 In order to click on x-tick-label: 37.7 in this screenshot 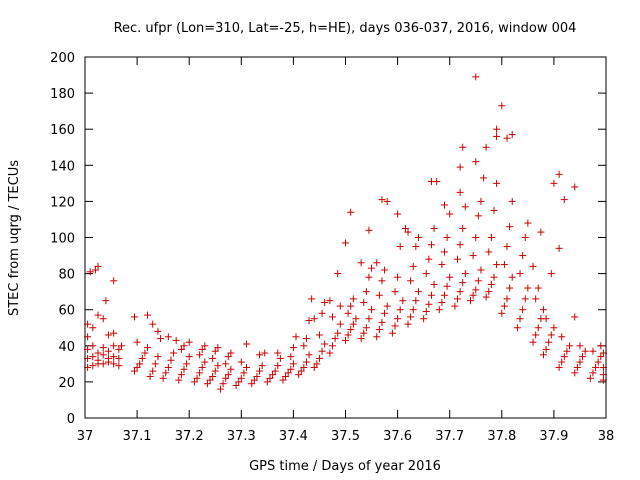, I will do `click(449, 436)`.